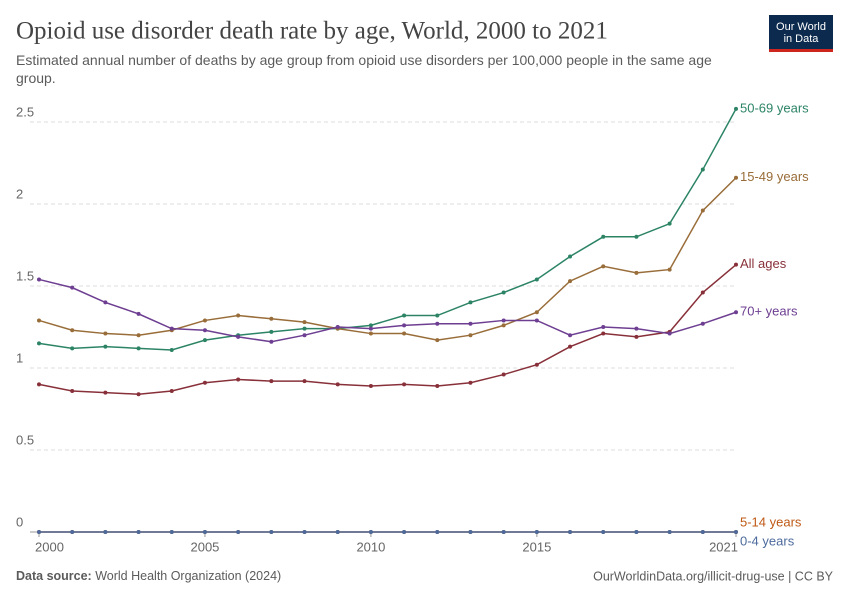 This screenshot has width=850, height=605. Describe the element at coordinates (767, 540) in the screenshot. I see `series-label: 0-4 years` at that location.